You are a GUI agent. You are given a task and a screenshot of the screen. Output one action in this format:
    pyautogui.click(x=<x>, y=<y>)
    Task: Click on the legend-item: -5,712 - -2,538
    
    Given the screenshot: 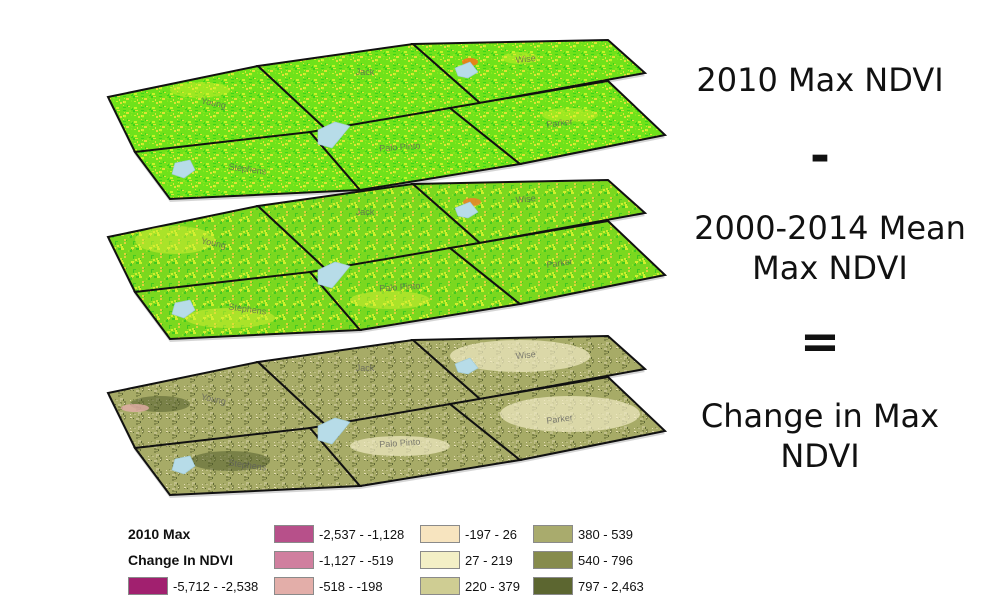 What is the action you would take?
    pyautogui.click(x=193, y=586)
    